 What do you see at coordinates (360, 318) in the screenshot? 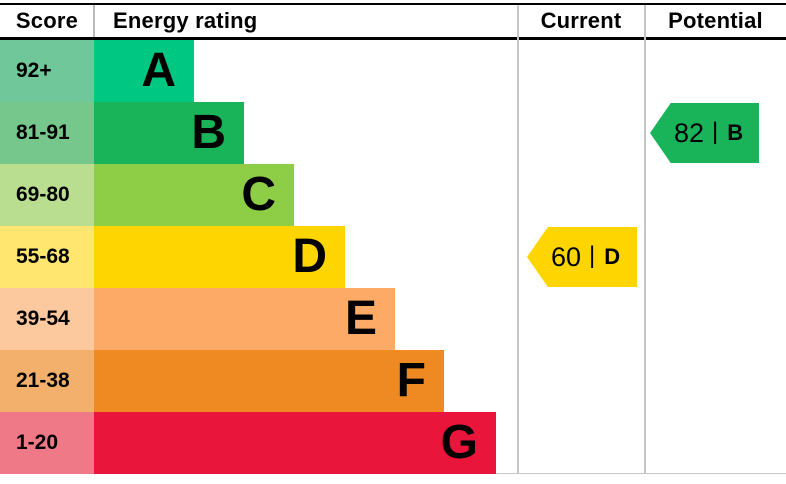
I see `grade-letter-e: E` at bounding box center [360, 318].